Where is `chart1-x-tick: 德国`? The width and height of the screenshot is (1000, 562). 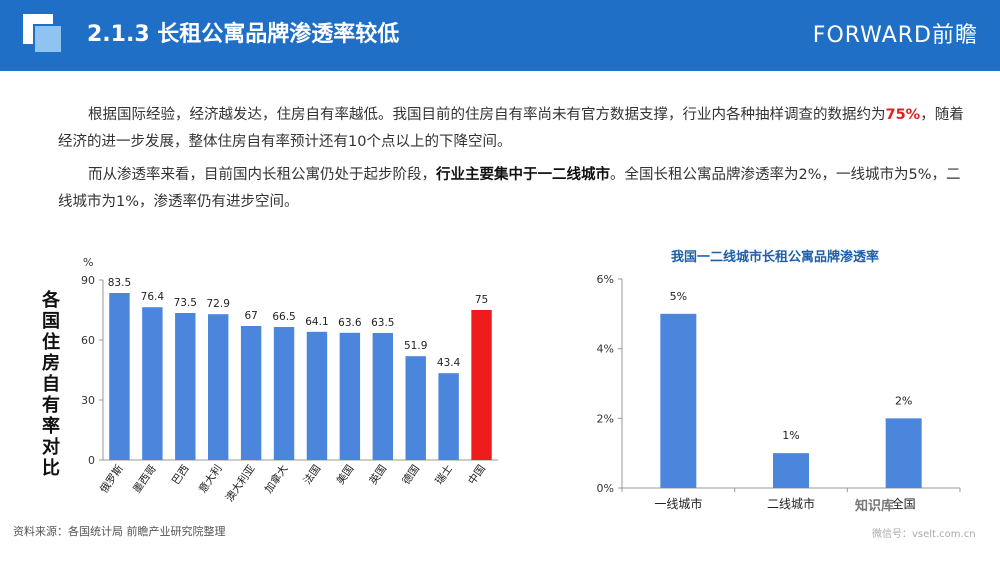
chart1-x-tick: 德国 is located at coordinates (410, 474).